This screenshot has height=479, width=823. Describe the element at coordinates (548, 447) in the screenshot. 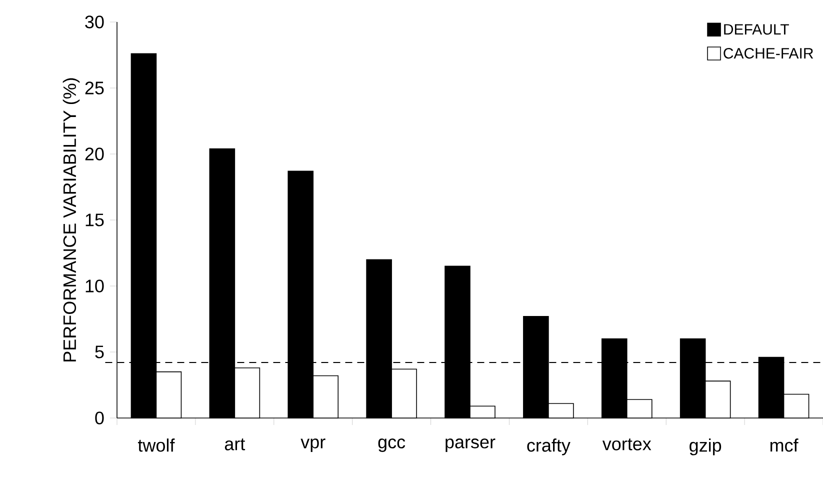

I see `x-tick-label: crafty` at that location.